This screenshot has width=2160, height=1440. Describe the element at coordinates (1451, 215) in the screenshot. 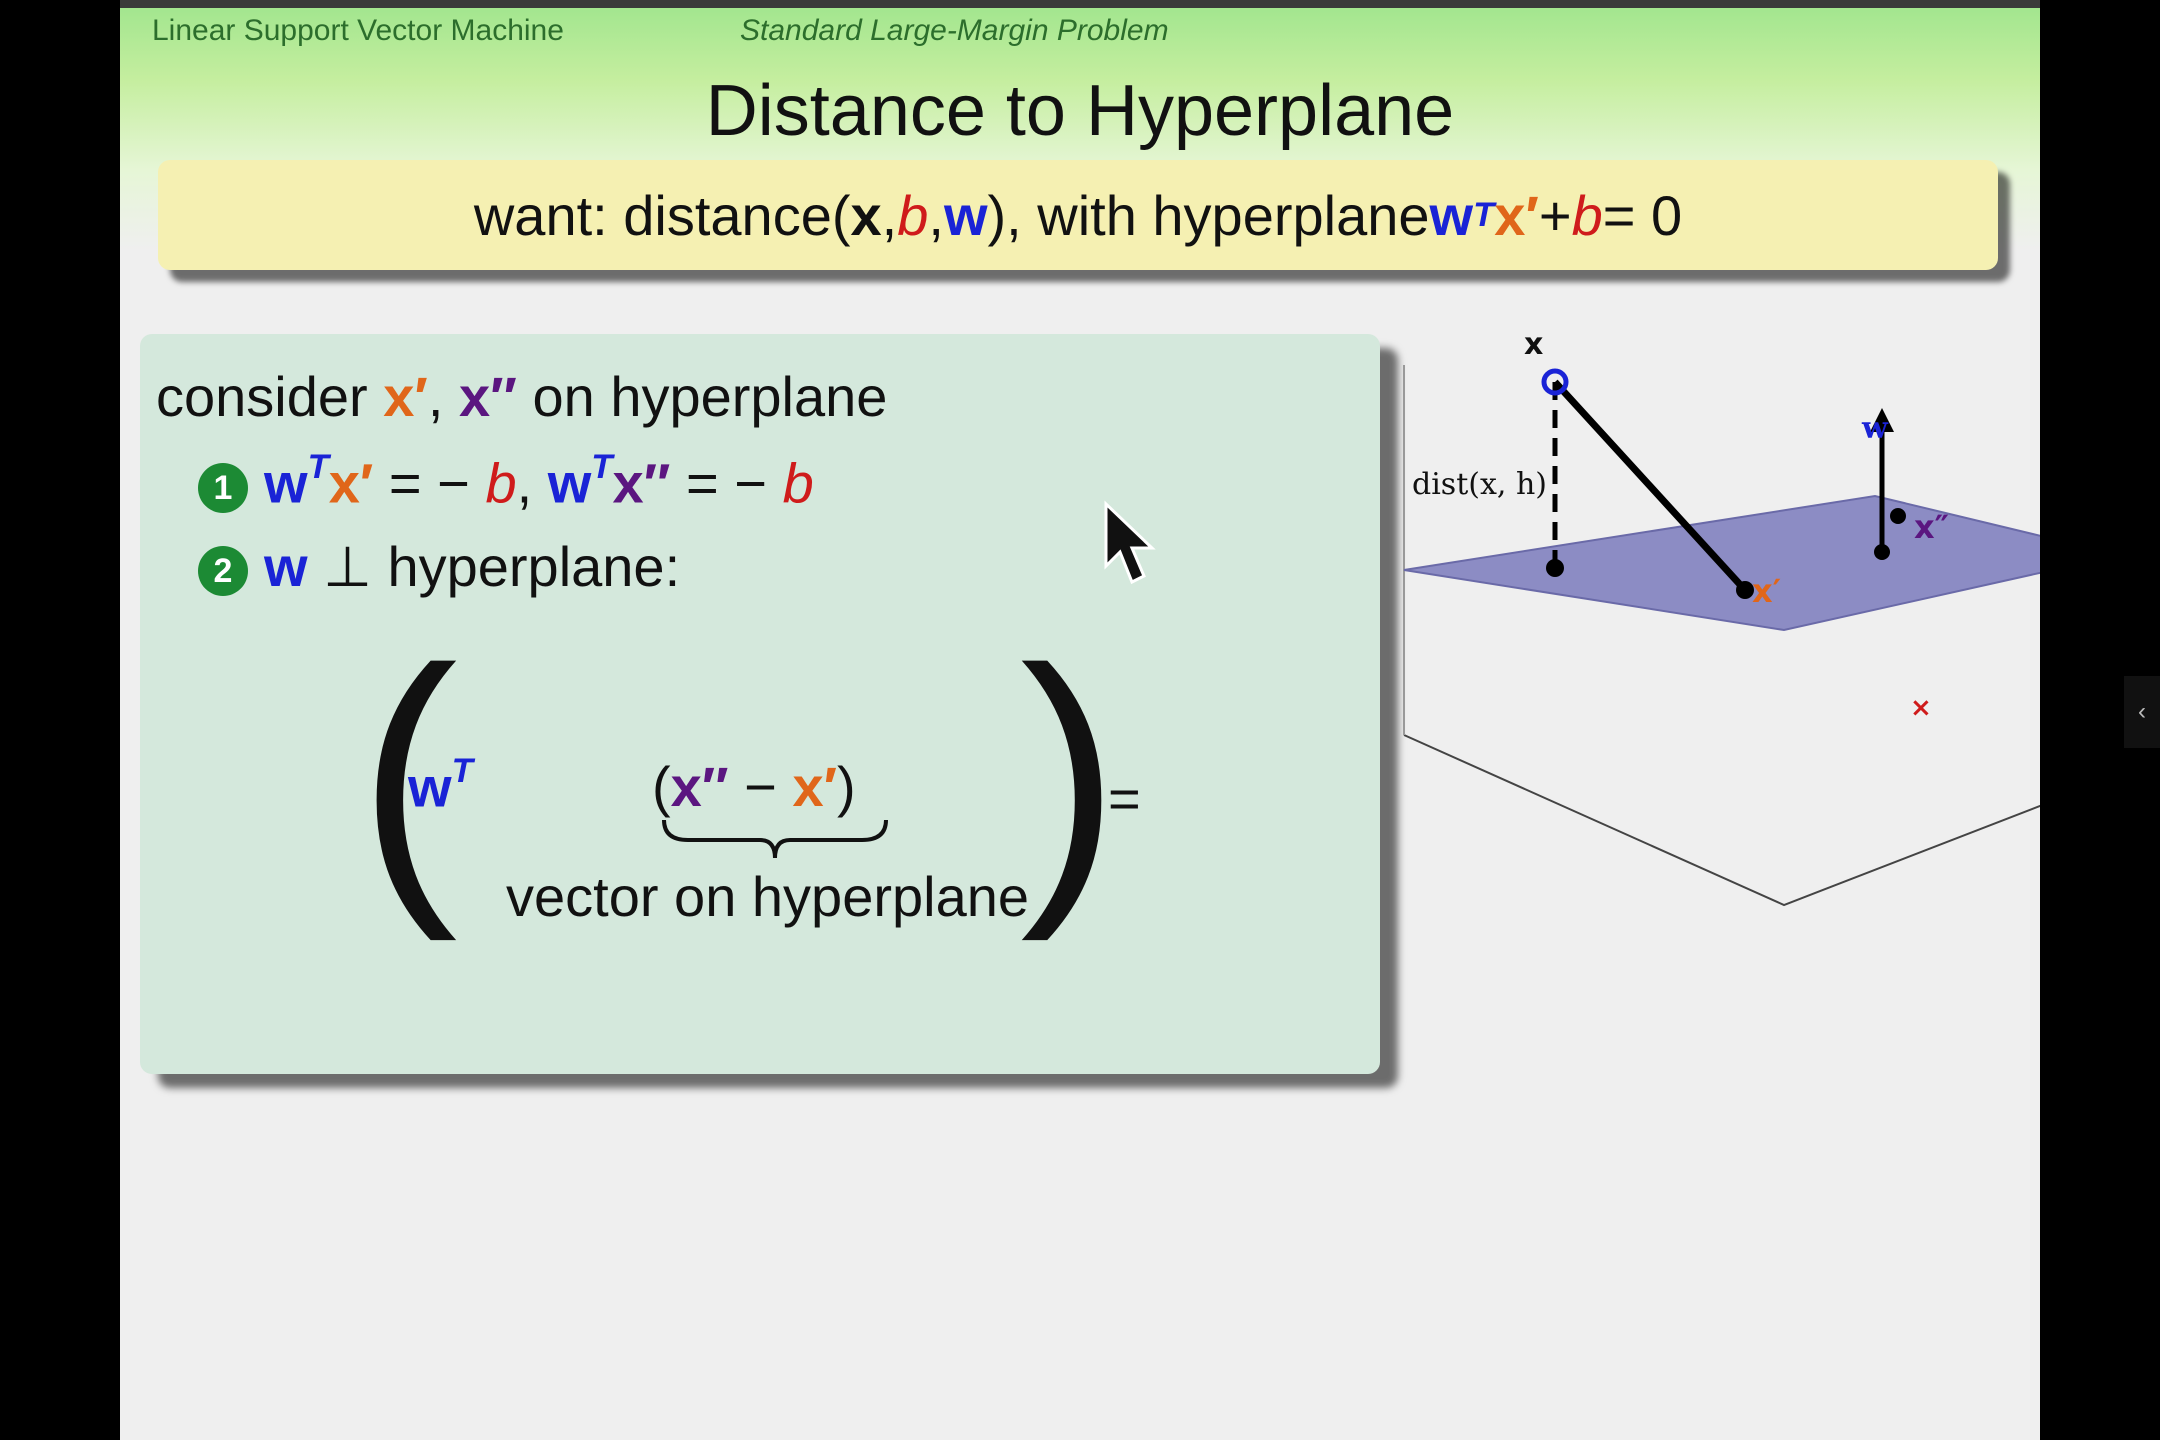

I see `want-w2: w` at that location.